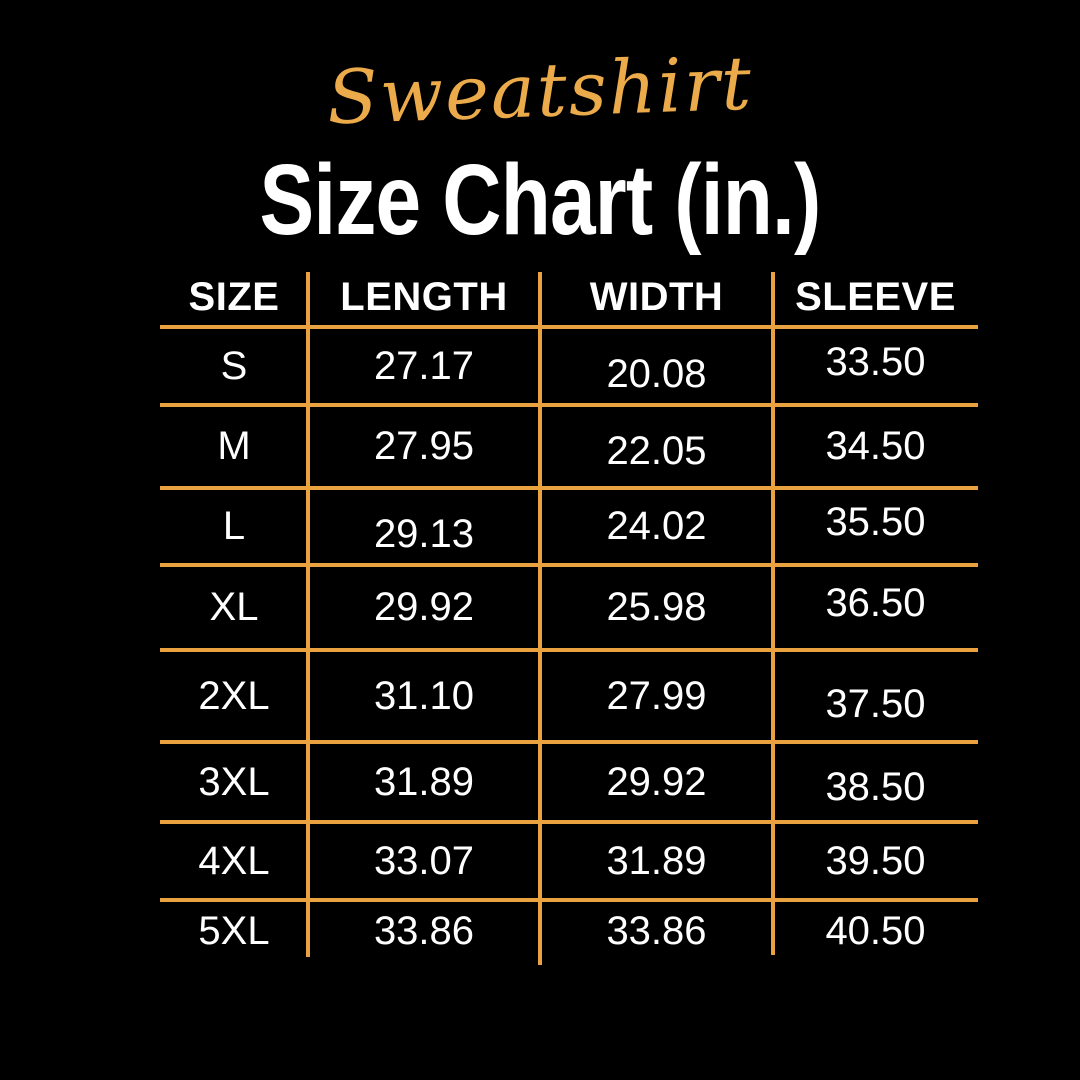 The image size is (1080, 1080). What do you see at coordinates (234, 781) in the screenshot?
I see `size-label: 3XL` at bounding box center [234, 781].